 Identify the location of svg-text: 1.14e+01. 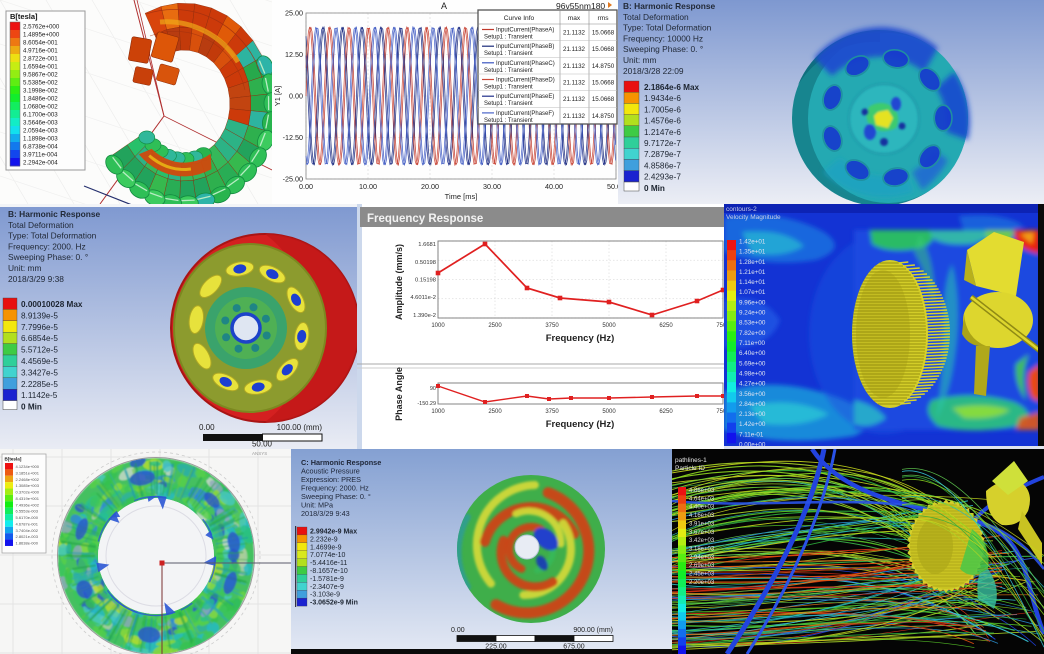
(752, 282).